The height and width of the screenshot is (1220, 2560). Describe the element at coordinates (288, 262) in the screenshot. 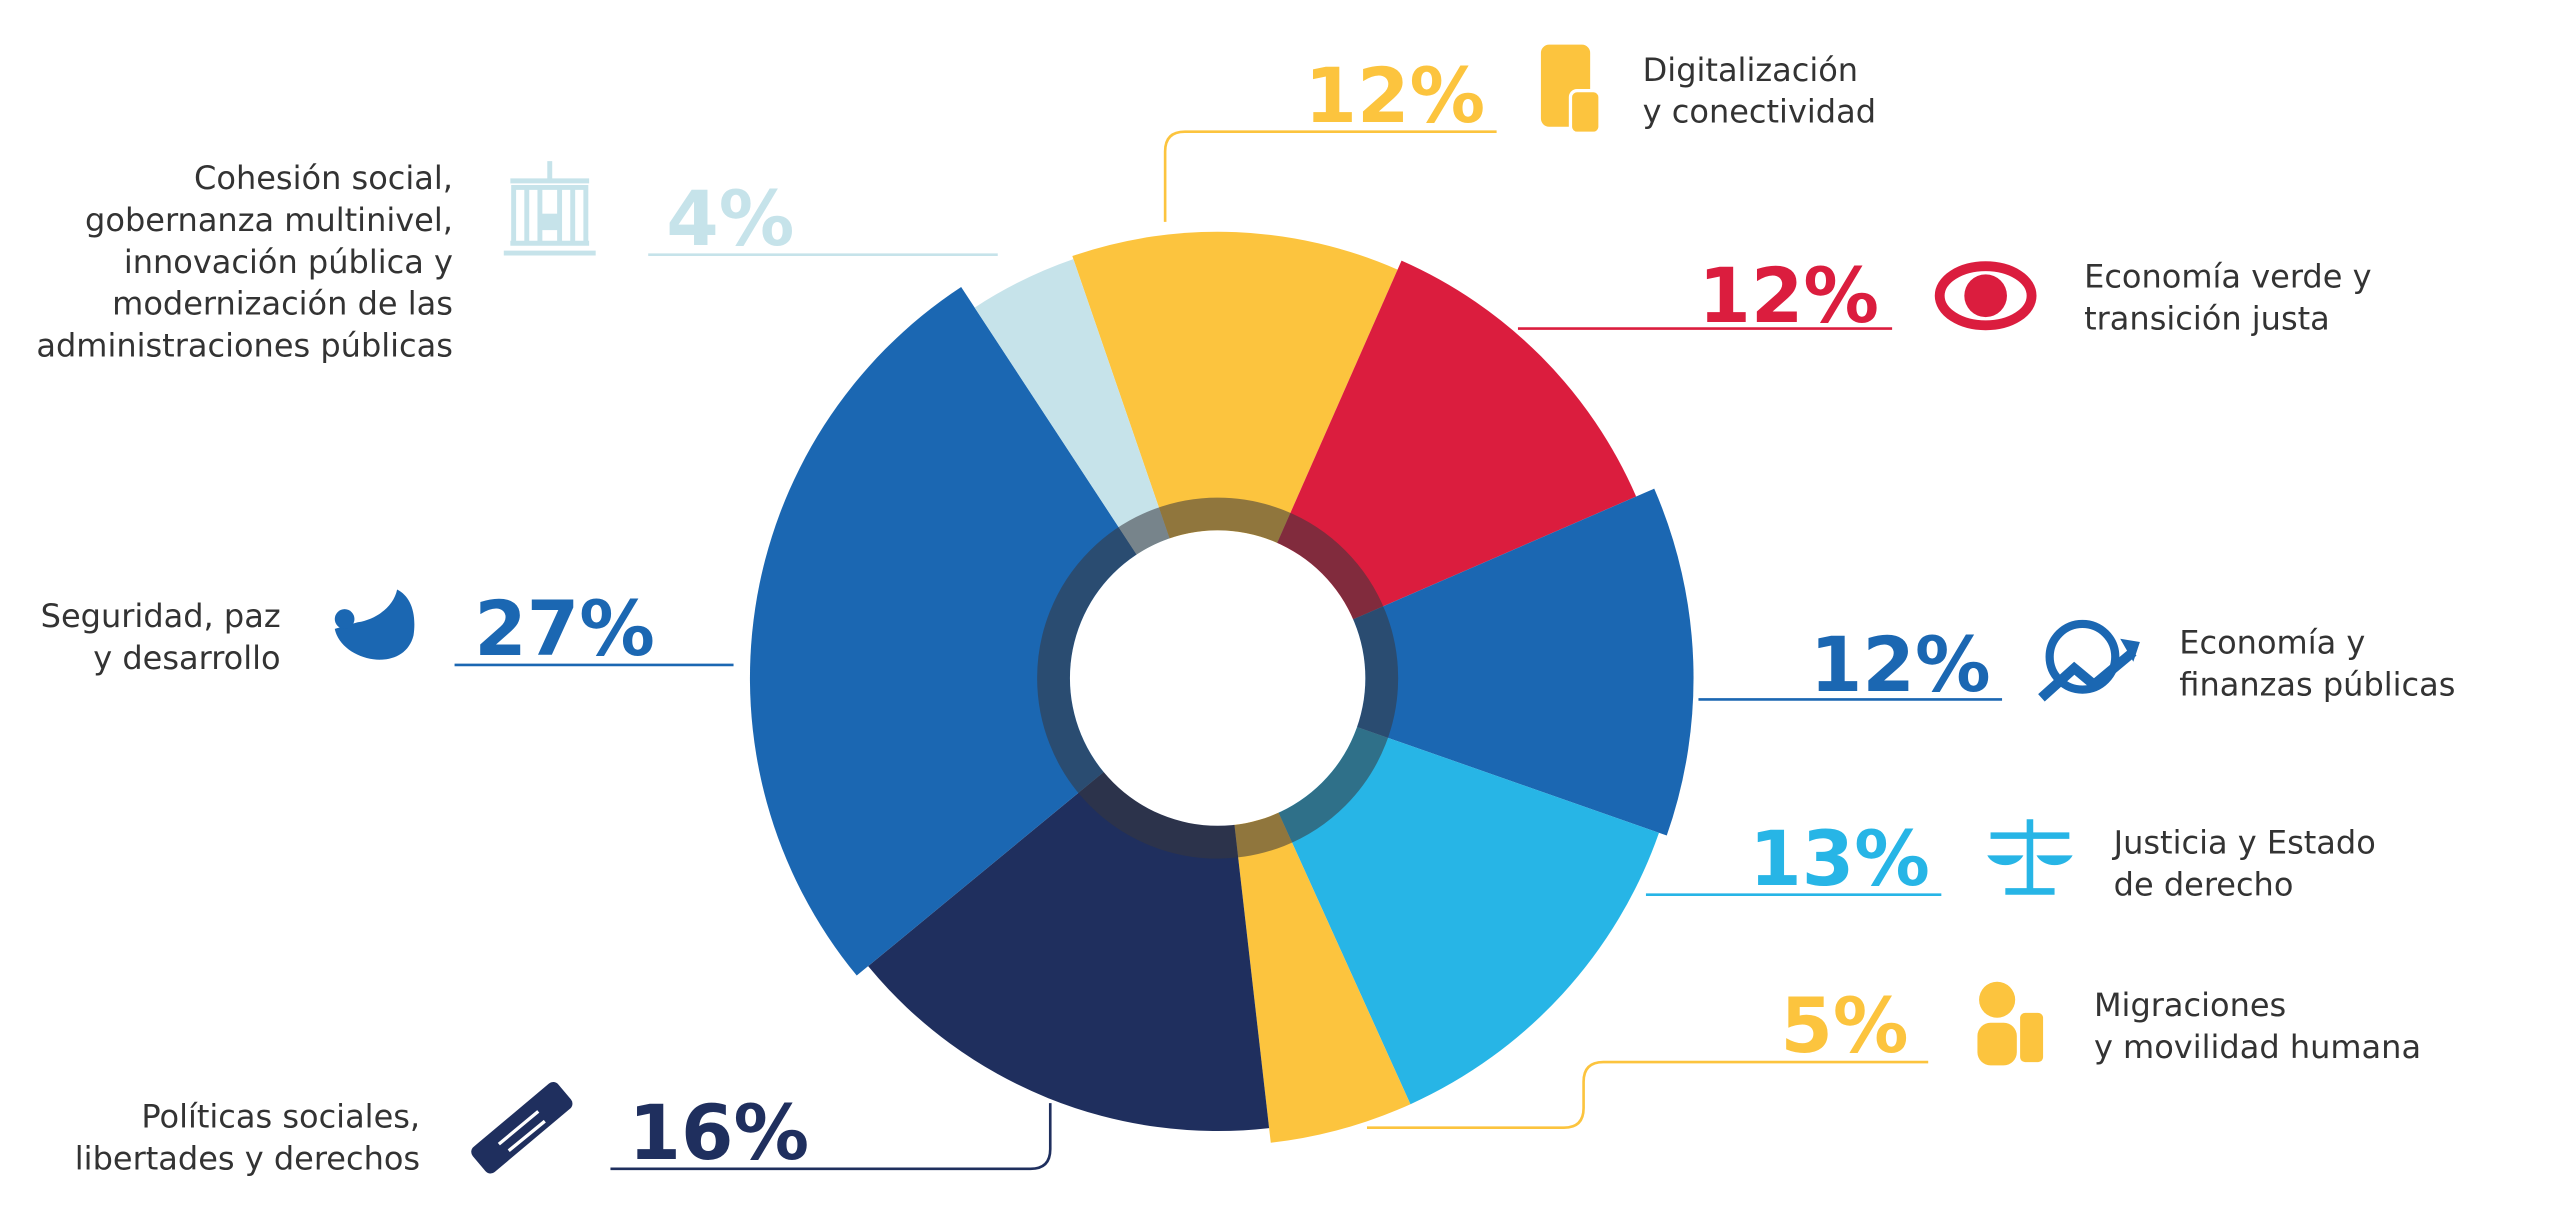

I see `category-label: innovación pública y` at that location.